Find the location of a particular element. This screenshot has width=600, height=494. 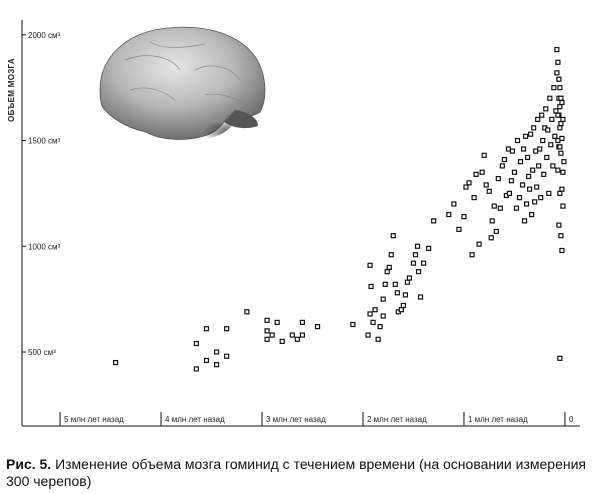

y-tick-label: 500 см³ is located at coordinates (42, 352).